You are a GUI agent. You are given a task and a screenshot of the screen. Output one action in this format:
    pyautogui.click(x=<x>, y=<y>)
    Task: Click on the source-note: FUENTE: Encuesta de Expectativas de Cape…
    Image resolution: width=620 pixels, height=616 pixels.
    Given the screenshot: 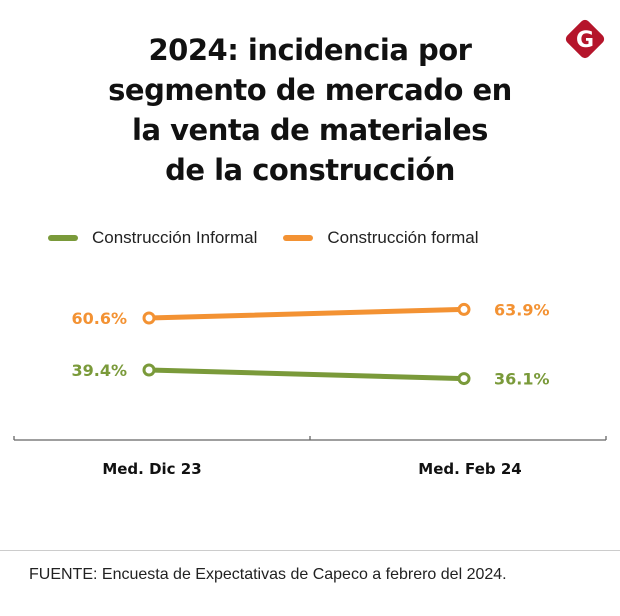 What is the action you would take?
    pyautogui.click(x=268, y=574)
    